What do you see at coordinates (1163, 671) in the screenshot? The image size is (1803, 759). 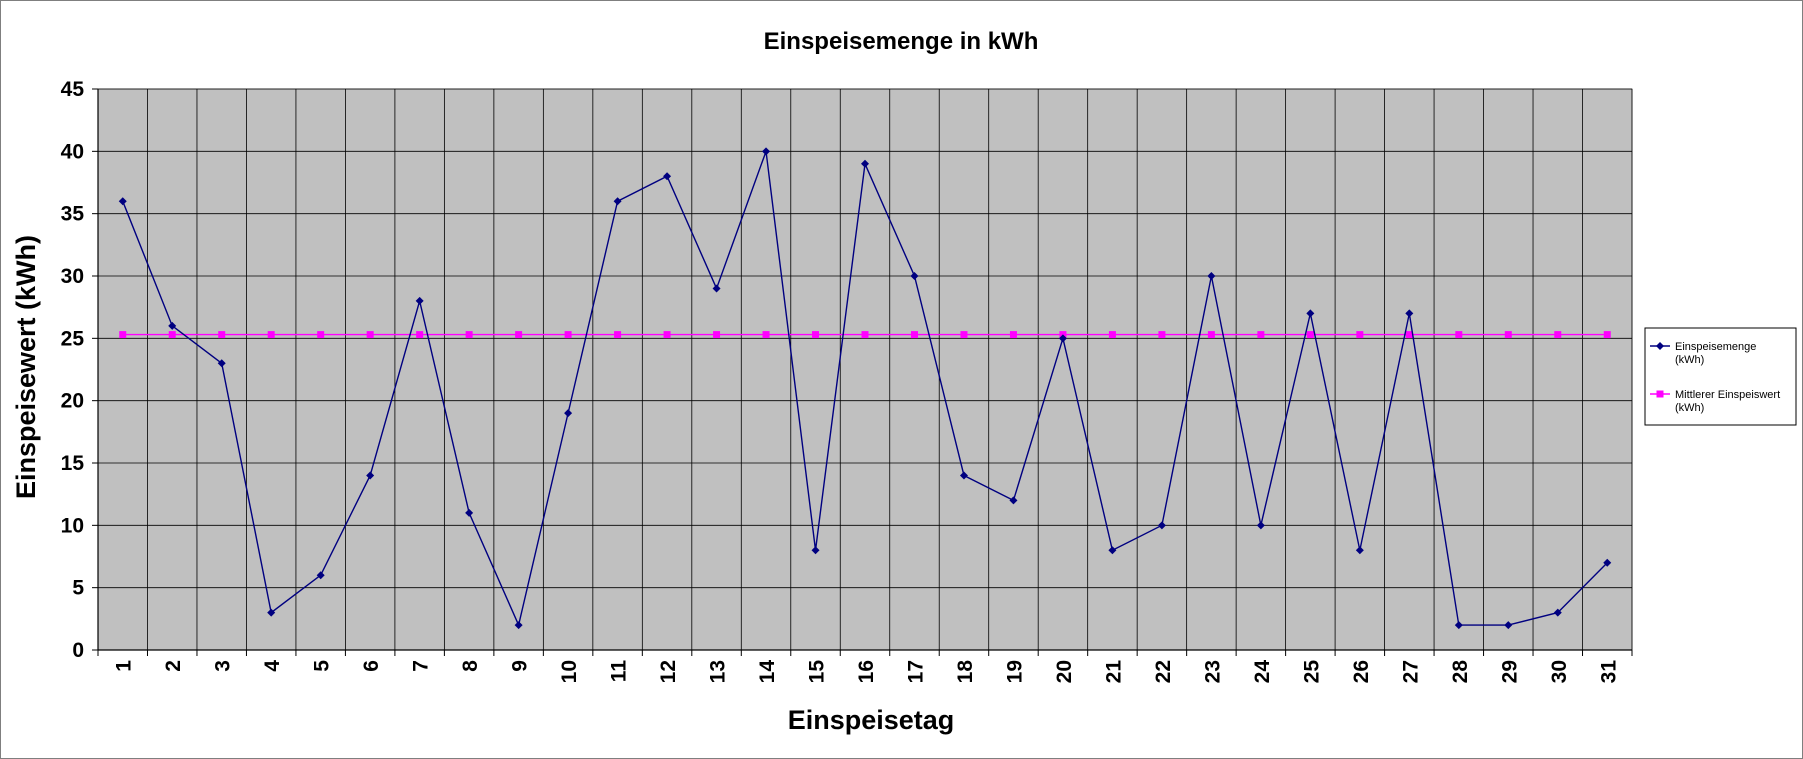 I see `x-tick-label: 22` at bounding box center [1163, 671].